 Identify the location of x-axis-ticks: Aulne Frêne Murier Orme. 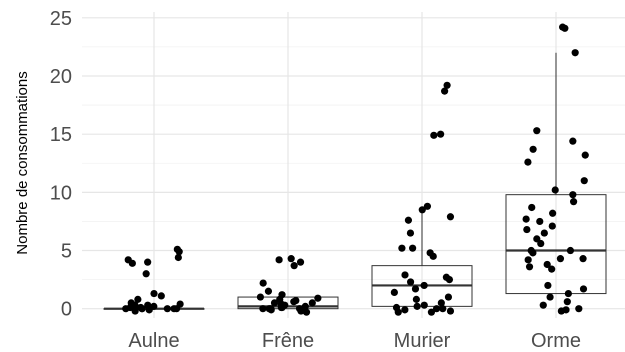
(354, 341).